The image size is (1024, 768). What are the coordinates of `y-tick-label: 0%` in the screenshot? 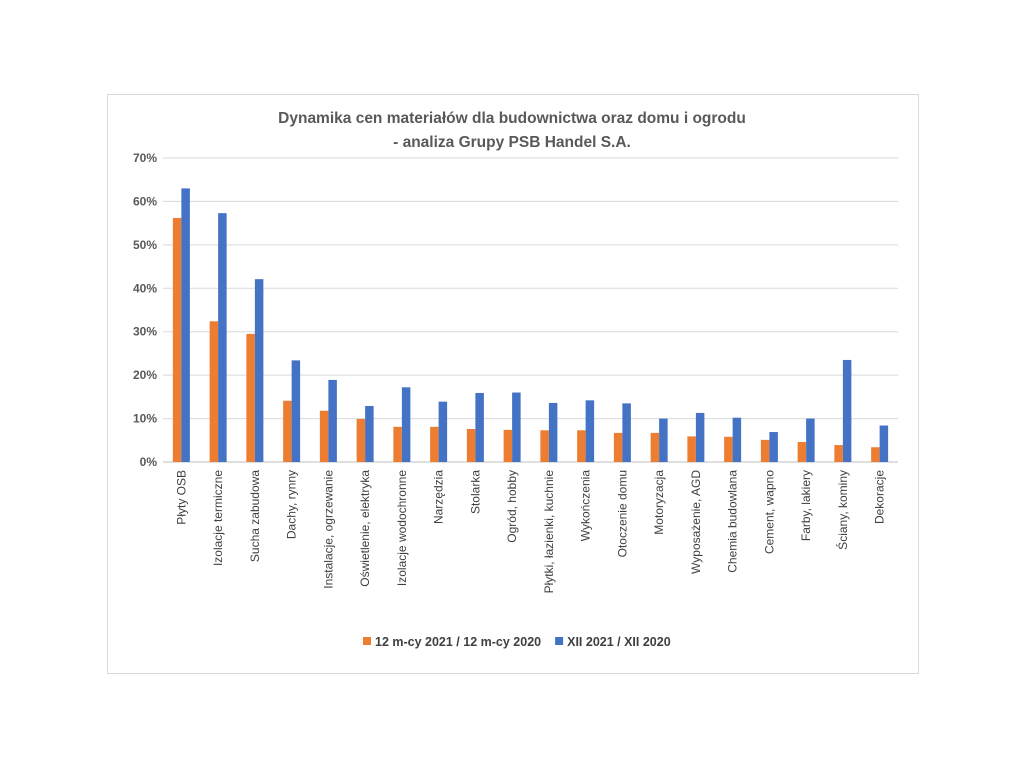 It's located at (149, 462).